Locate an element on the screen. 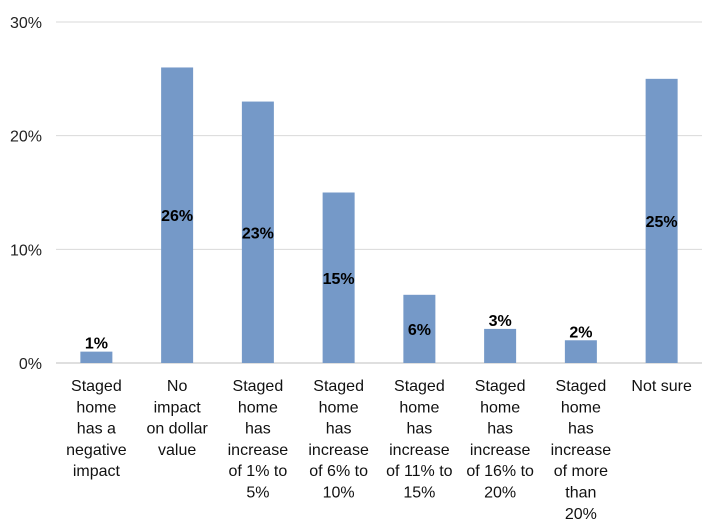 Image resolution: width=710 pixels, height=532 pixels. data-label: 23% is located at coordinates (258, 233).